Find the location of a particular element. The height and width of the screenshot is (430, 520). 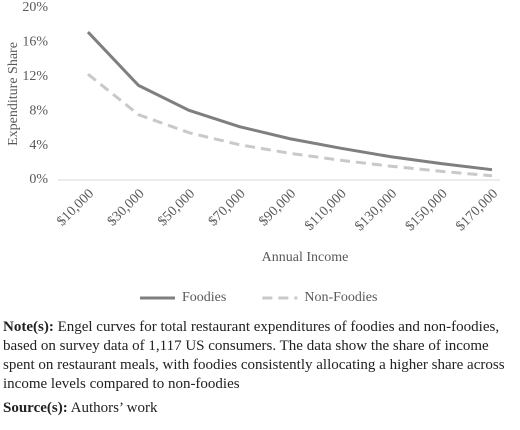

x-tick-label: $130,000 is located at coordinates (376, 210).